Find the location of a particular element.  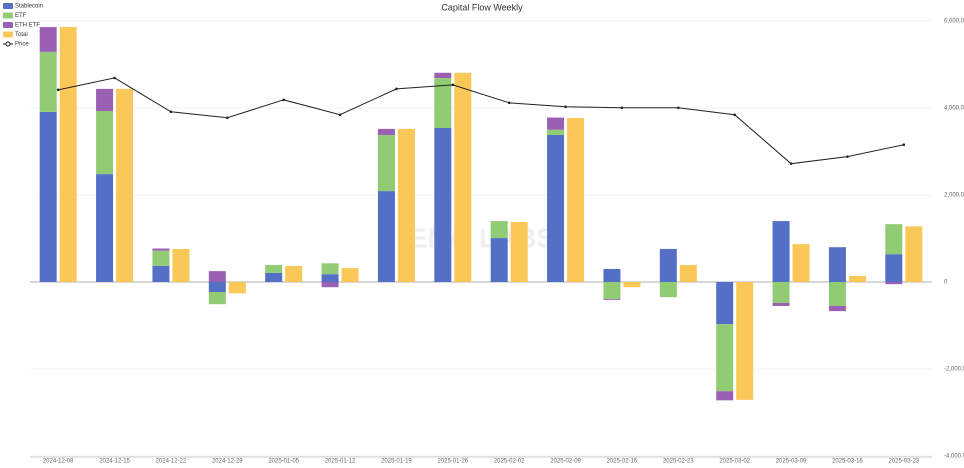

legend-label: Stablecoin is located at coordinates (29, 7).